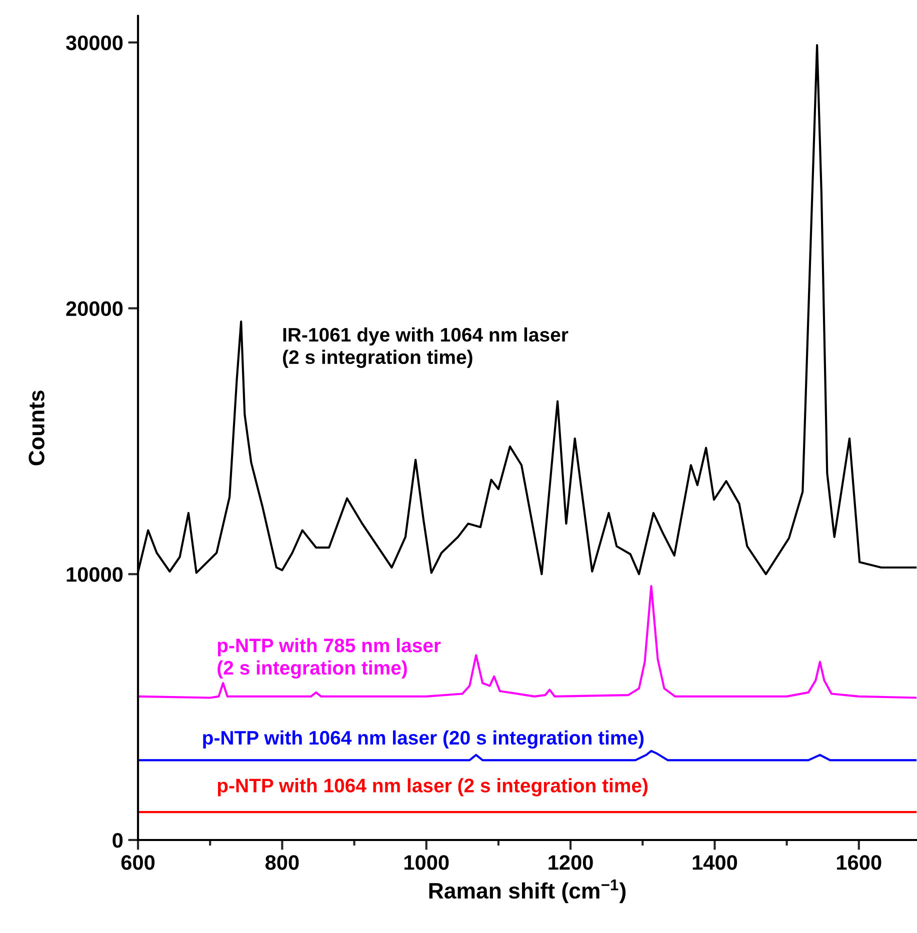  I want to click on series-label: p-NTP with 785 nm laser (2 s integration time), so click(329, 658).